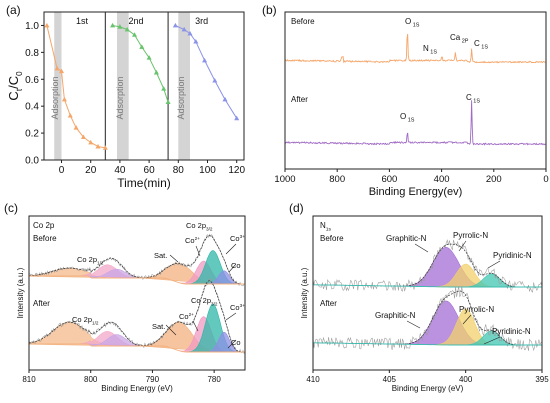  Describe the element at coordinates (416, 192) in the screenshot. I see `x-axis-label: Binding Energy(ev)` at that location.